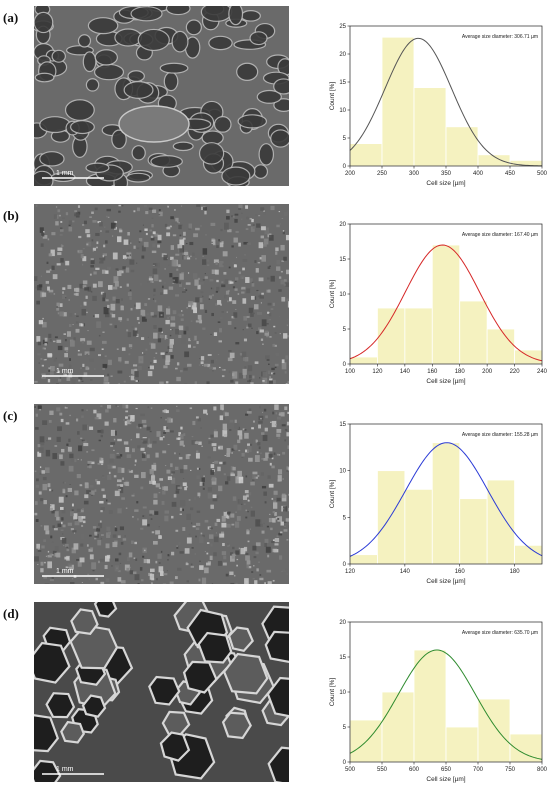  I want to click on panel-label: (d), so click(11, 614).